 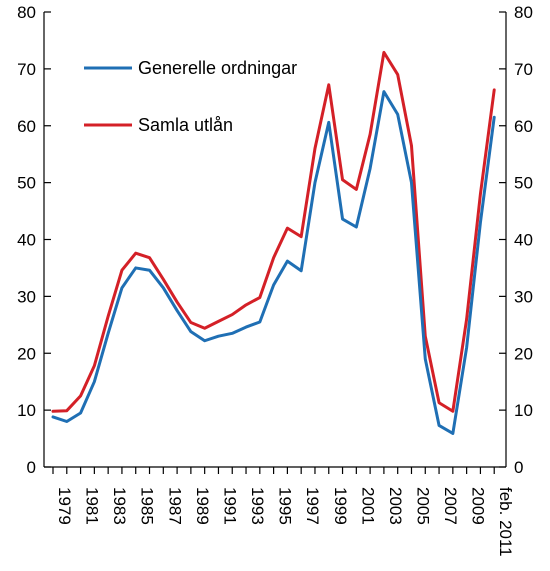 I want to click on y-tick-label-left: 40, so click(x=26, y=240).